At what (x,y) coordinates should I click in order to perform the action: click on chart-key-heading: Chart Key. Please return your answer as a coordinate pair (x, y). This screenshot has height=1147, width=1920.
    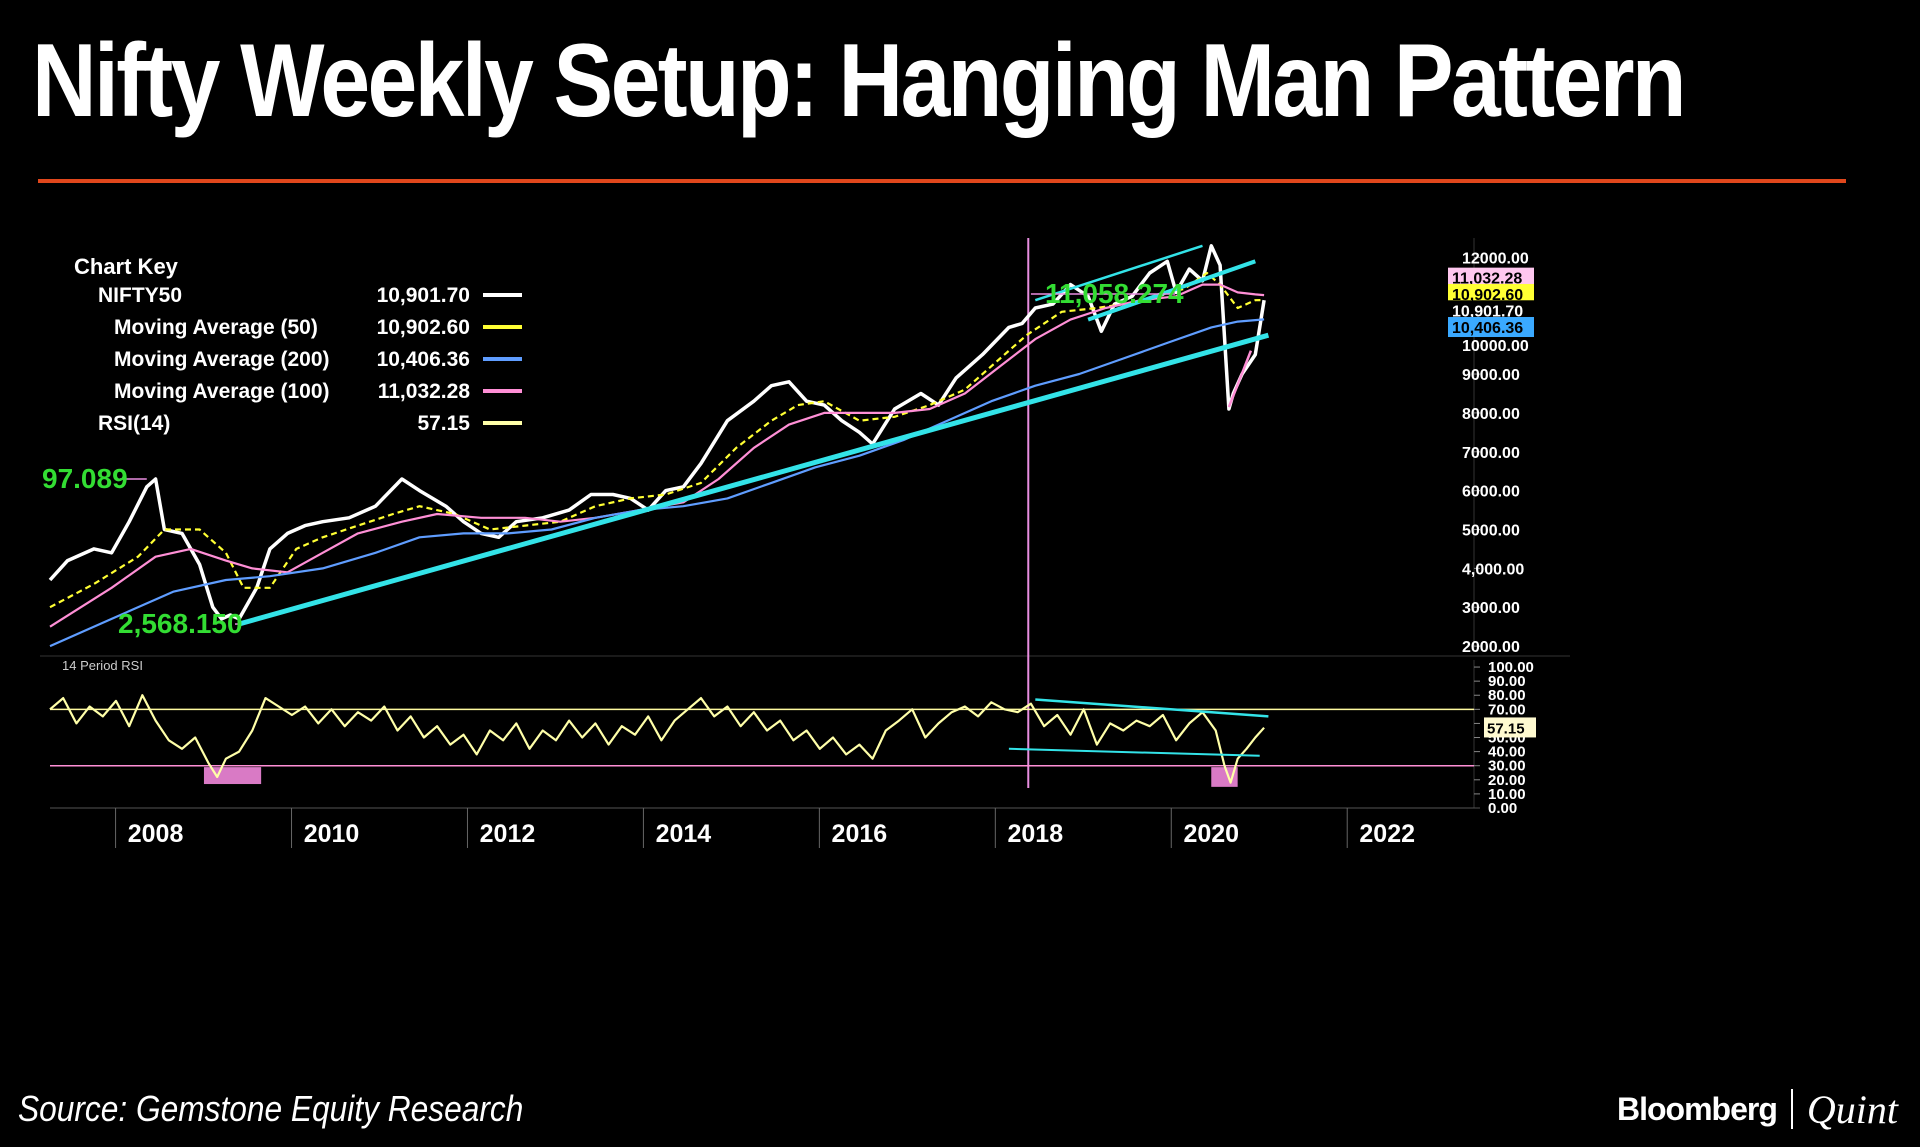
    Looking at the image, I should click on (126, 266).